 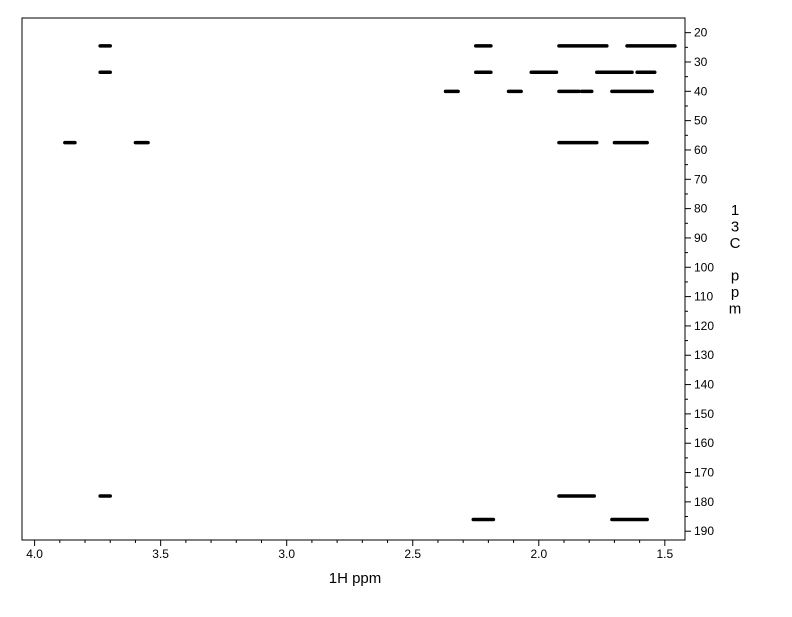 What do you see at coordinates (704, 385) in the screenshot?
I see `y-tick-label: 140` at bounding box center [704, 385].